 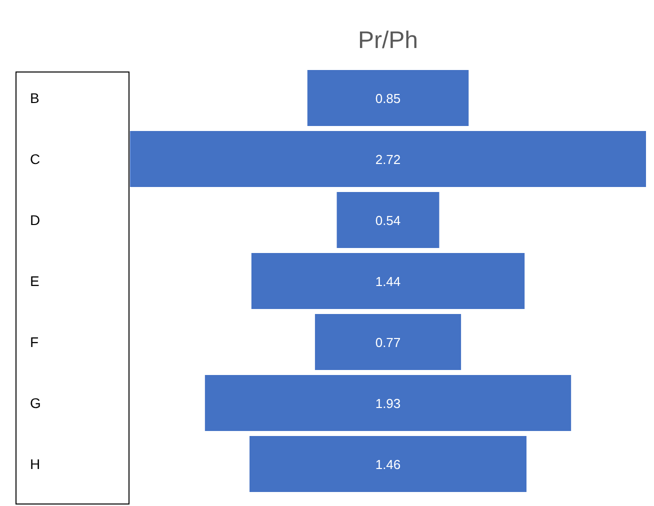 I want to click on data-label: 2.72, so click(x=388, y=159).